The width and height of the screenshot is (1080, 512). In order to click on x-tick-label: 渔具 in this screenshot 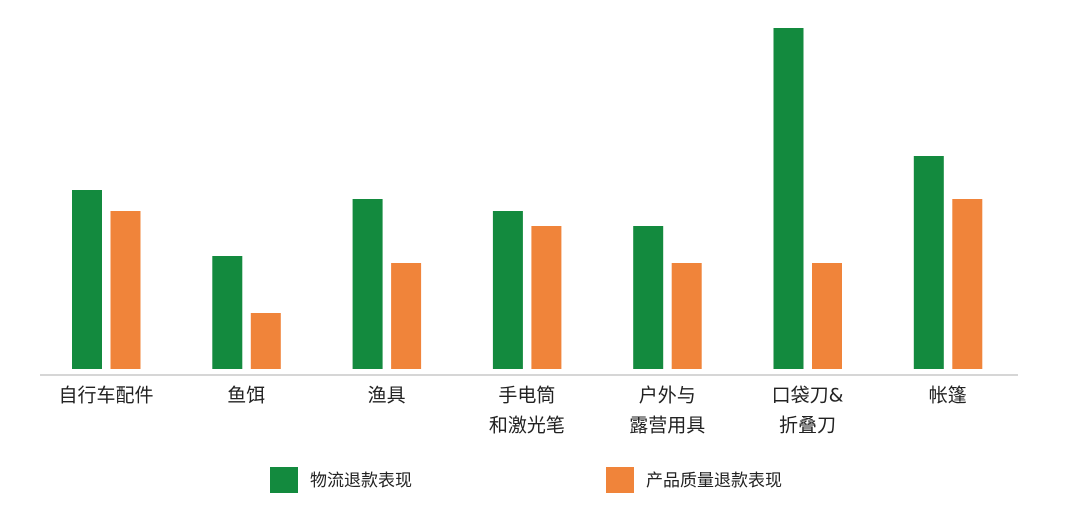, I will do `click(387, 396)`.